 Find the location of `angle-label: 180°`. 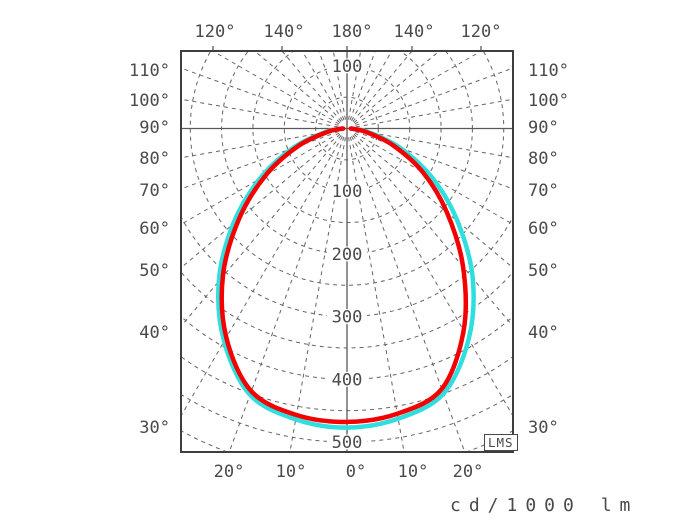

angle-label: 180° is located at coordinates (352, 32).